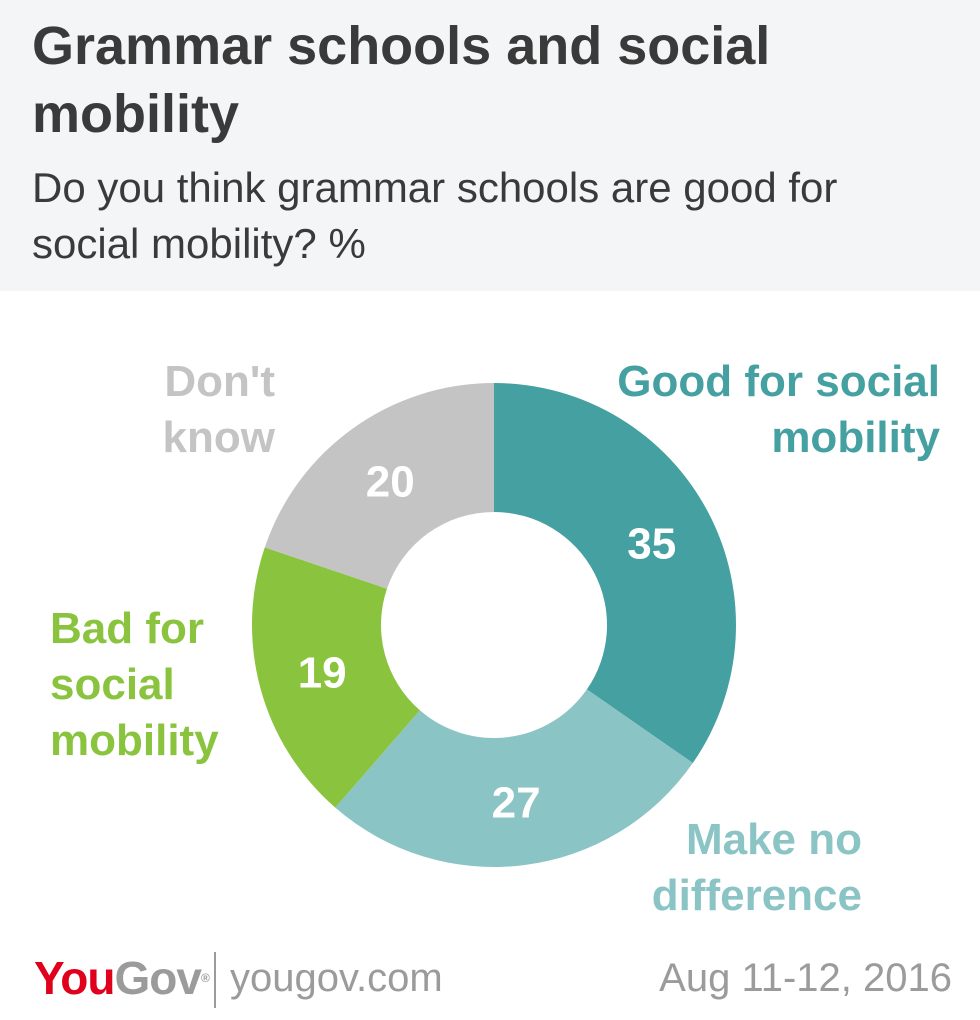  What do you see at coordinates (336, 978) in the screenshot?
I see `footer-url: yougov.com` at bounding box center [336, 978].